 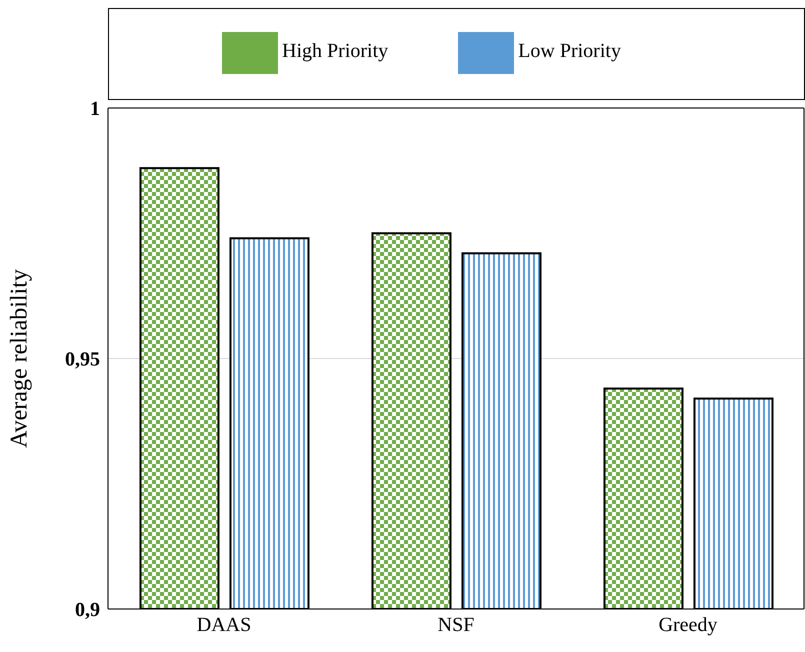 I want to click on x-tick-label: Greedy, so click(x=688, y=625).